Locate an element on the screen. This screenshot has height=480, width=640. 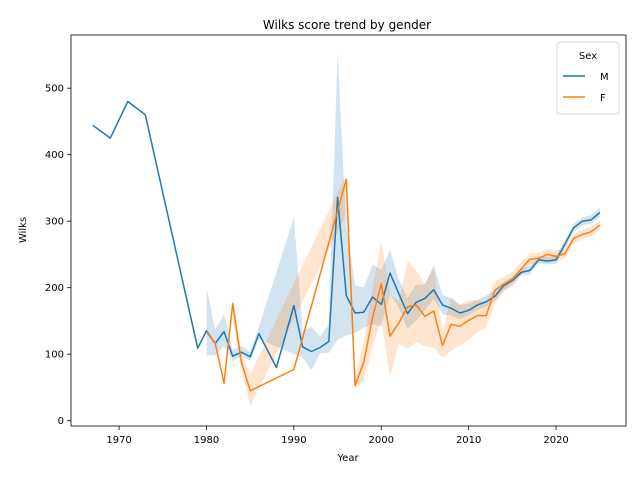
y-axis: 0 100 200 300 400 500 is located at coordinates (58, 255).